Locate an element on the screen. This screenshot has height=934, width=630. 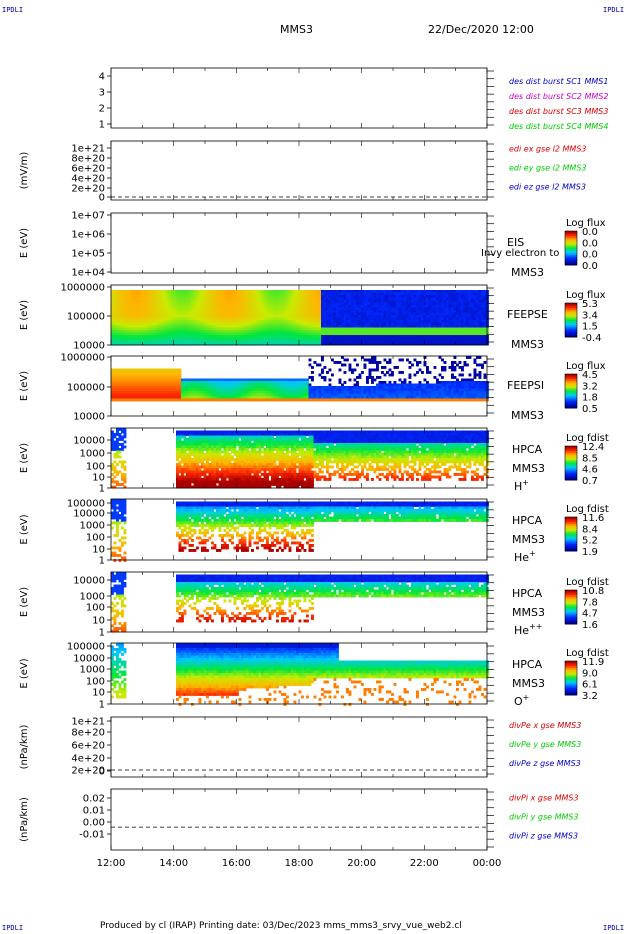
y-tick-label: 10 is located at coordinates (98, 621).